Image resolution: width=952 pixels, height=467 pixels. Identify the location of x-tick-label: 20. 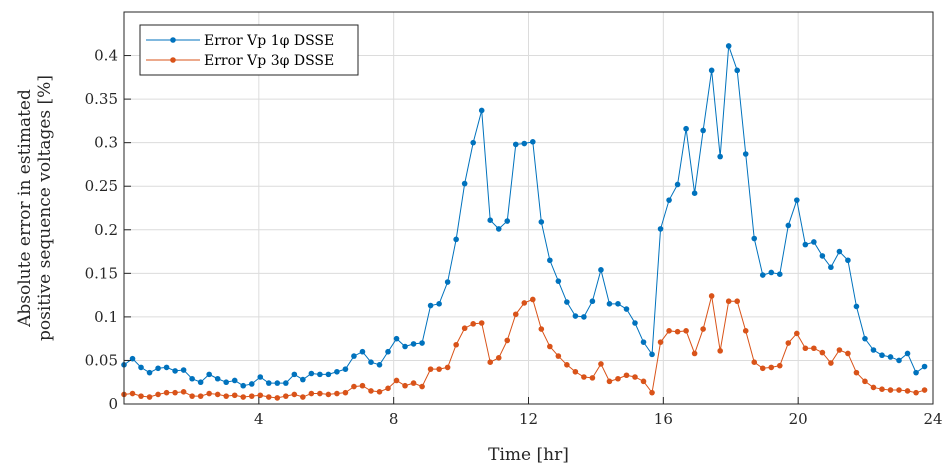
(798, 419).